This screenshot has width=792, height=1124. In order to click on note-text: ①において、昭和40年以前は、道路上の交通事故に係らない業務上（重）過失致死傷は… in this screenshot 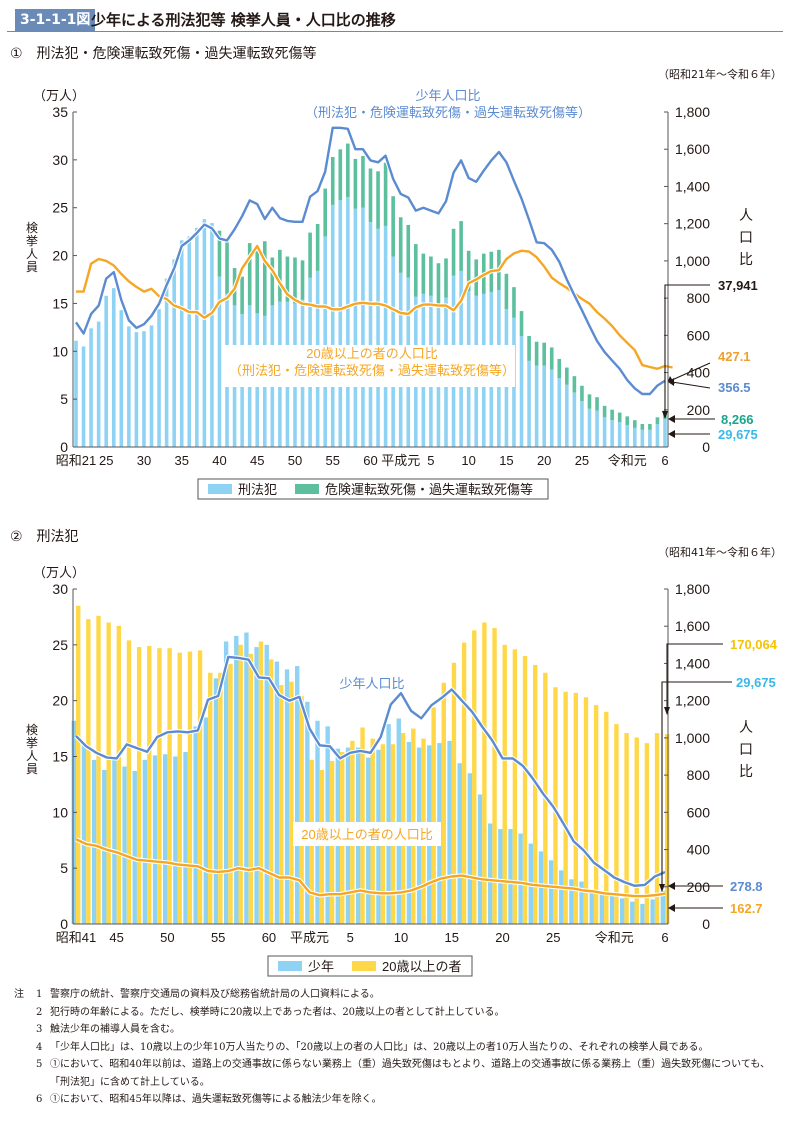, I will do `click(410, 1073)`.